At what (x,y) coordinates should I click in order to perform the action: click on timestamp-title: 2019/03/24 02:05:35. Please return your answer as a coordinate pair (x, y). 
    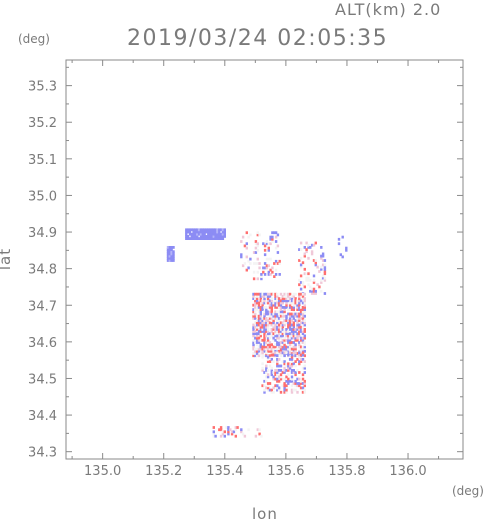
    Looking at the image, I should click on (258, 38).